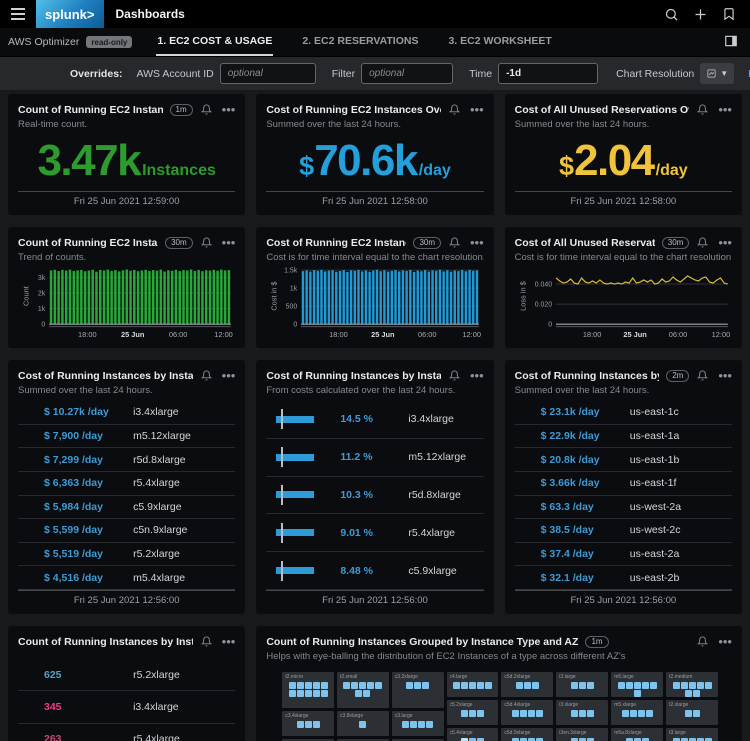 This screenshot has width=750, height=741. Describe the element at coordinates (375, 496) in the screenshot. I see `table-row: 10.3 % r5d.8xlarge` at that location.